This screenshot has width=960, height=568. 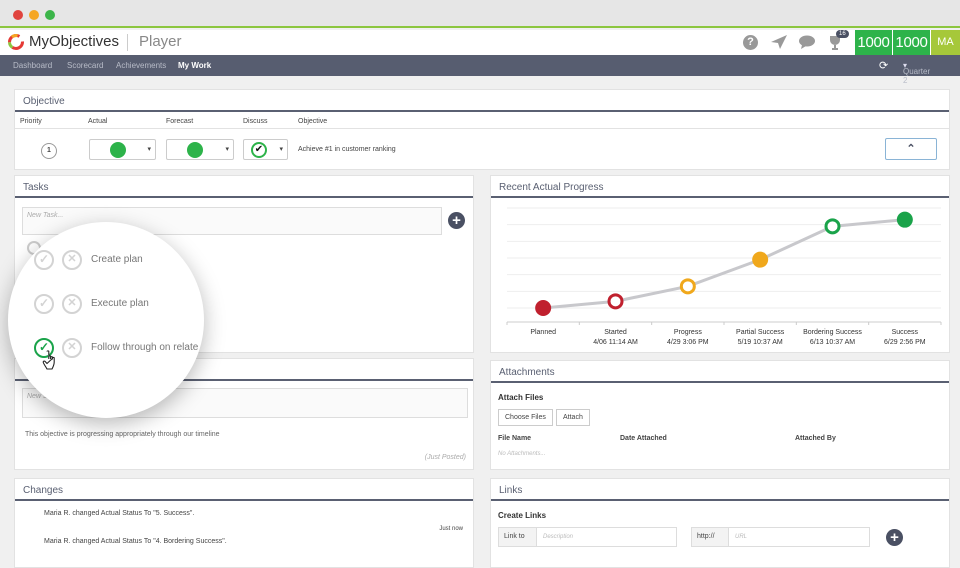 I want to click on http-label: http://, so click(x=710, y=537).